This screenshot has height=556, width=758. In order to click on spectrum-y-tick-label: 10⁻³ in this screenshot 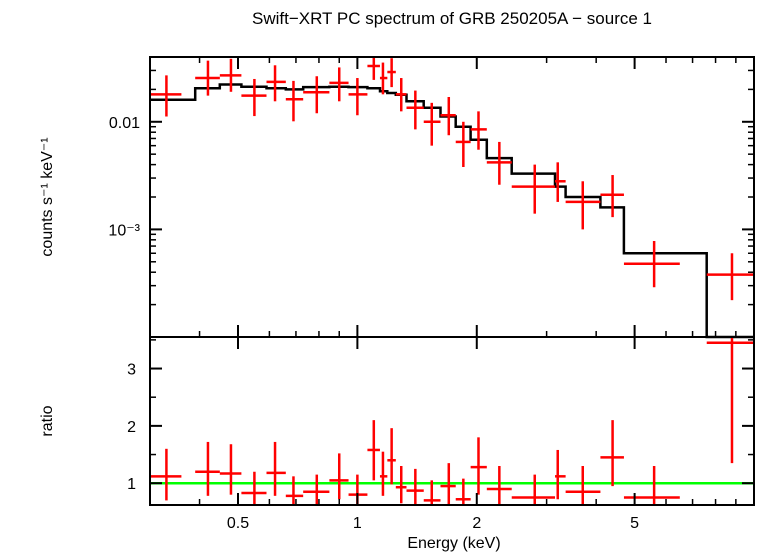, I will do `click(124, 230)`.